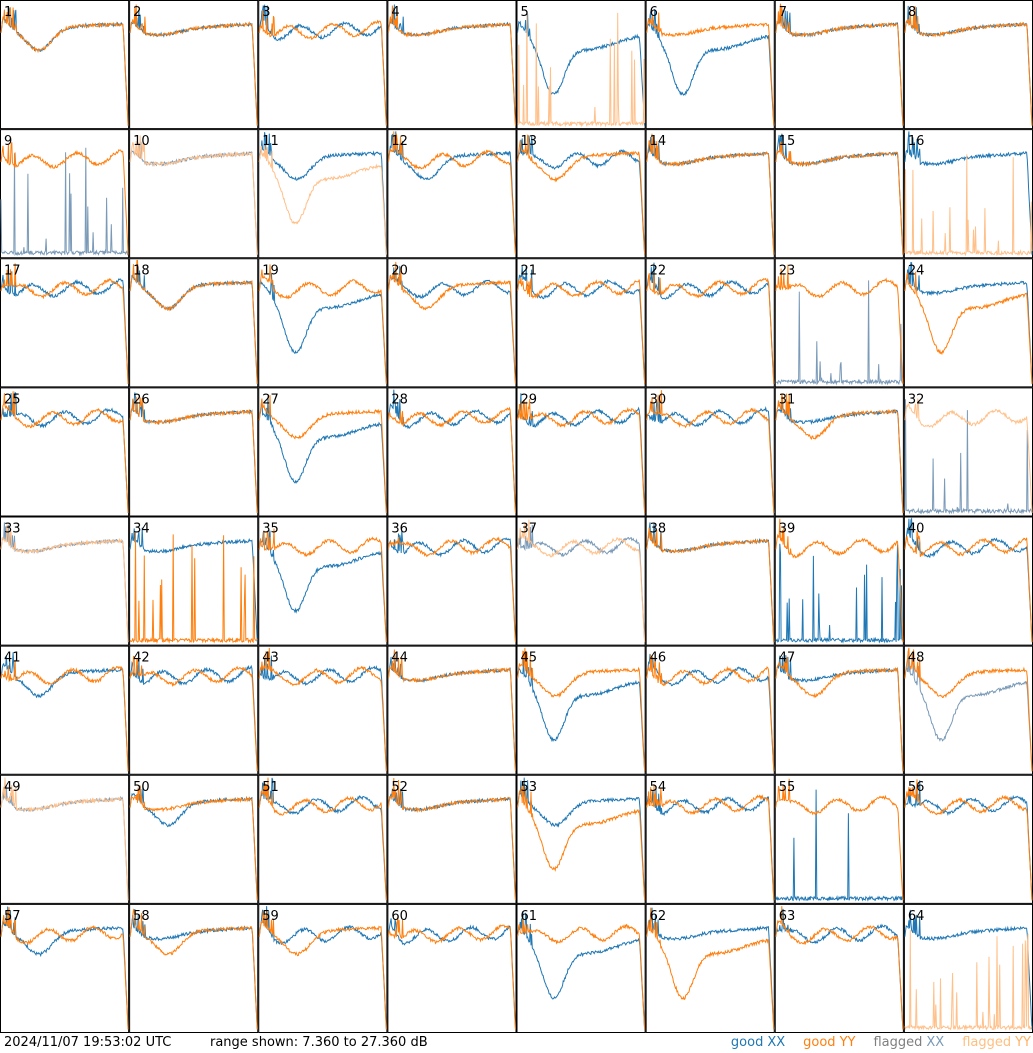 This screenshot has height=1053, width=1033. I want to click on panel-label: 30, so click(658, 399).